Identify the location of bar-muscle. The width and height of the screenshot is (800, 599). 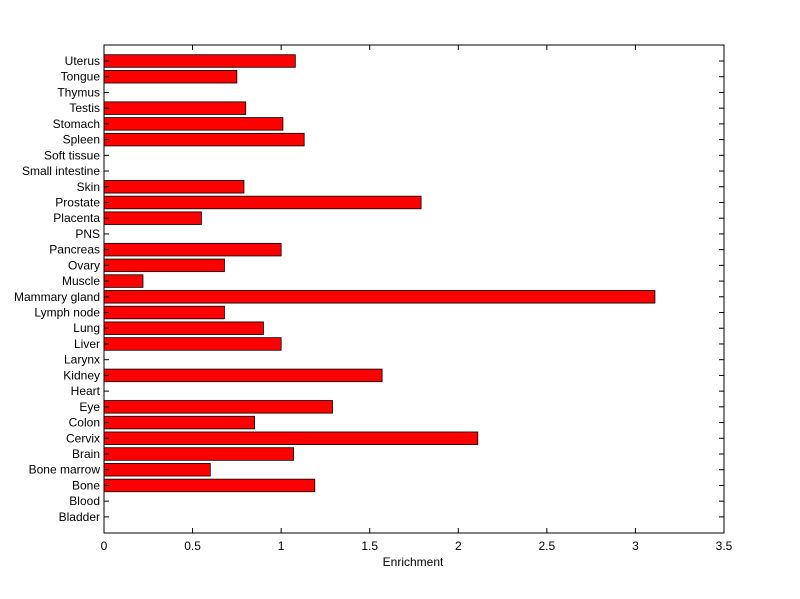
(123, 281).